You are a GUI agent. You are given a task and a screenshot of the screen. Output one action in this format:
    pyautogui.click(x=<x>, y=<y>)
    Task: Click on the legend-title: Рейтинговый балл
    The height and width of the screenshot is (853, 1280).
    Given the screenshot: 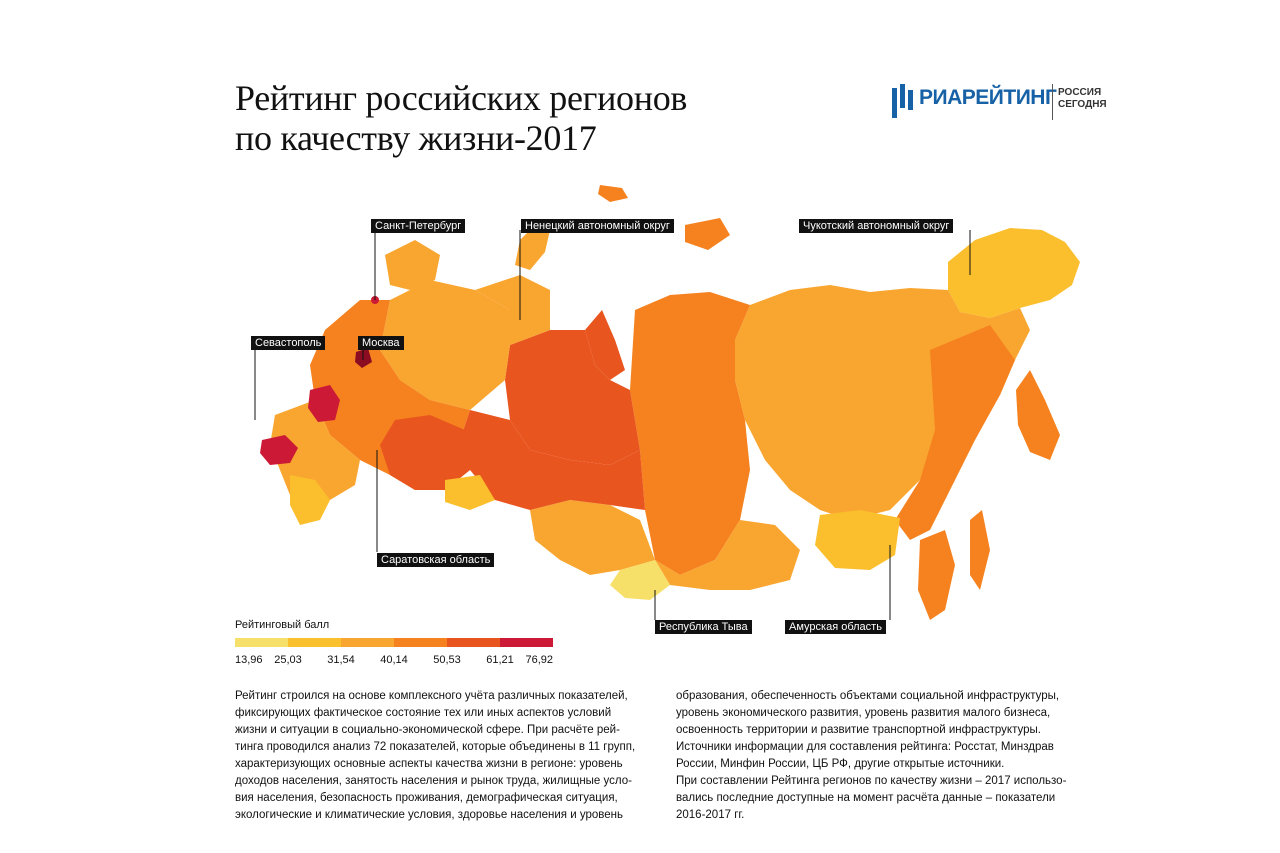 What is the action you would take?
    pyautogui.click(x=282, y=625)
    